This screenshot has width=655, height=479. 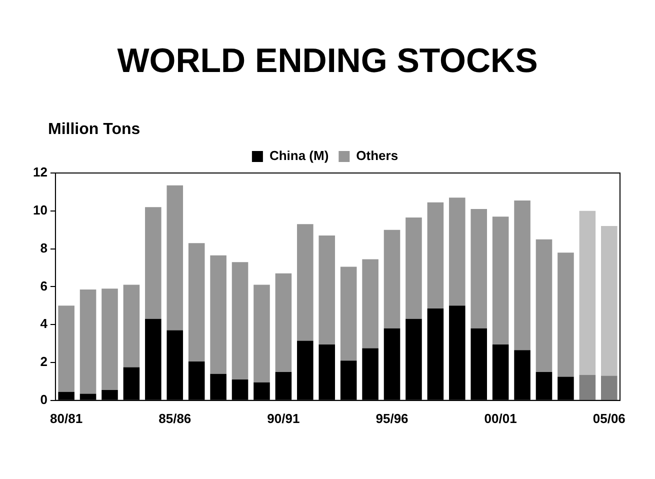 What do you see at coordinates (283, 418) in the screenshot?
I see `x-tick-label: 90/91` at bounding box center [283, 418].